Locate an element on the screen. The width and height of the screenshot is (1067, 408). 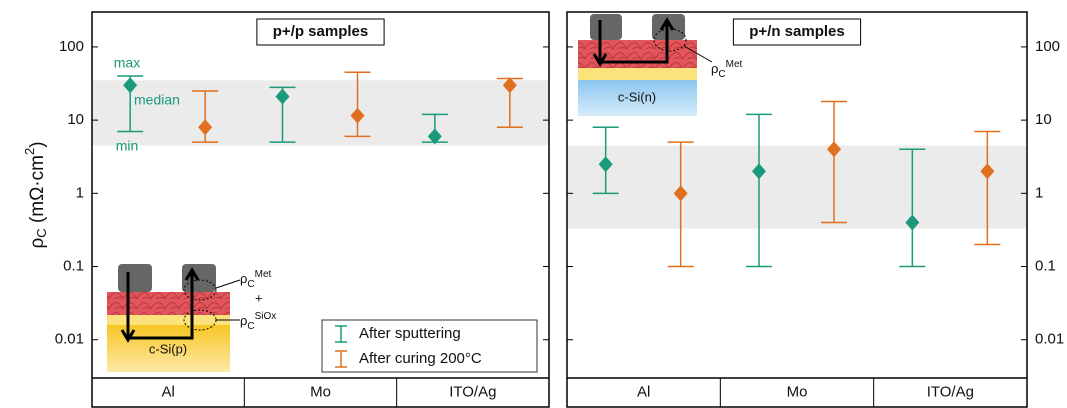
legend-label: After sputtering is located at coordinates (410, 333).